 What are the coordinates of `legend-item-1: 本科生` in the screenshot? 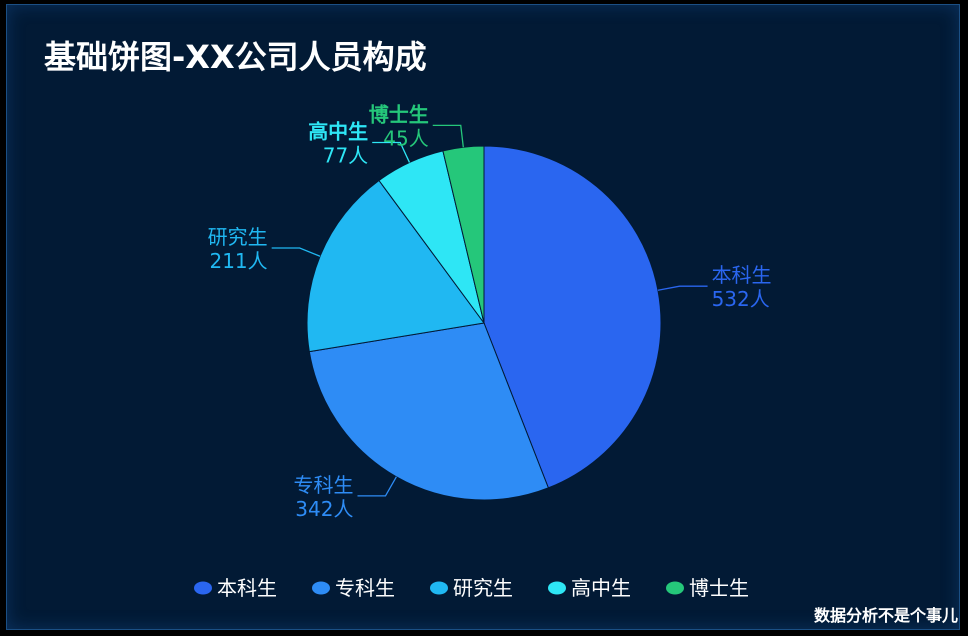 It's located at (235, 588).